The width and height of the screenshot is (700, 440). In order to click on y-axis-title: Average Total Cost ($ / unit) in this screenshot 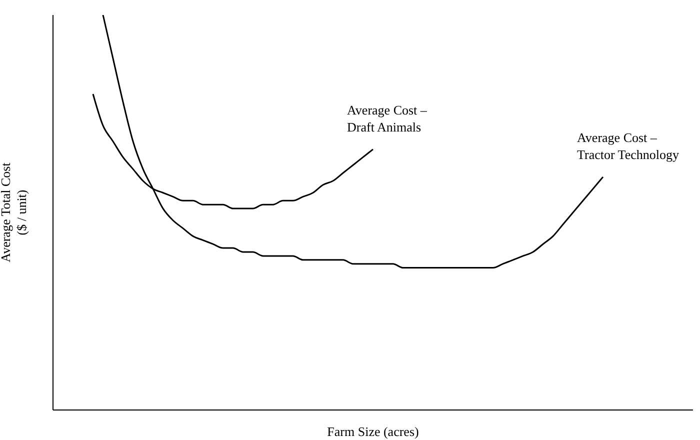, I will do `click(14, 212)`.